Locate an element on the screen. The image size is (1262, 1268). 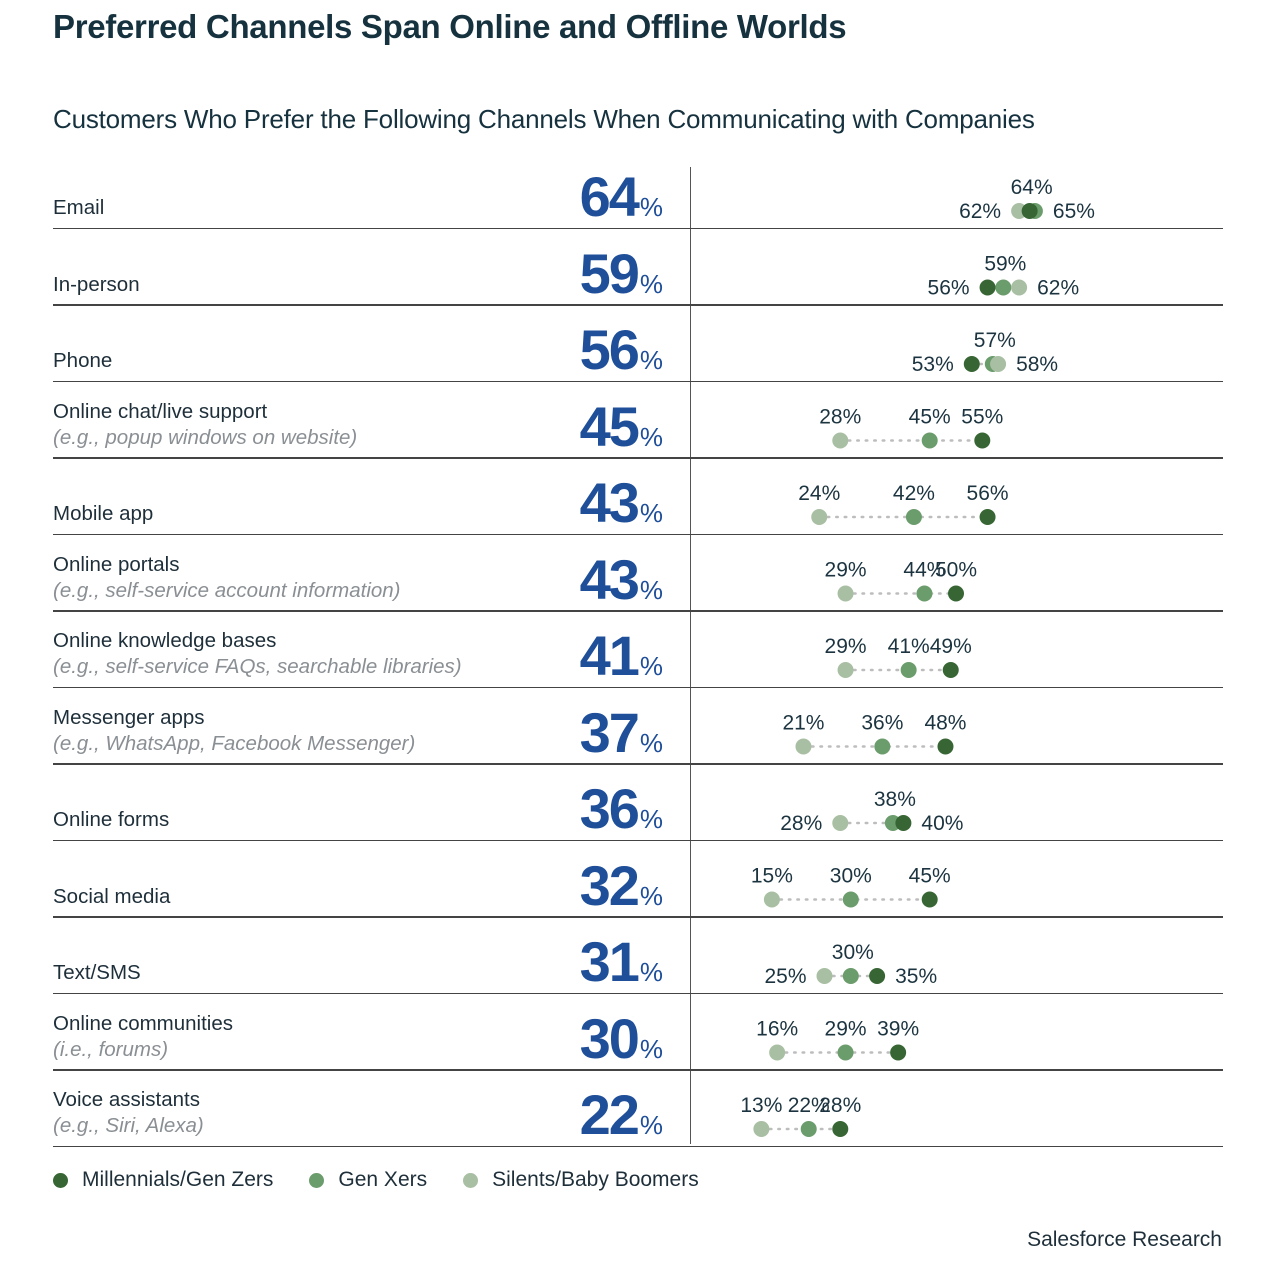
total-percentage: 45% is located at coordinates (621, 426).